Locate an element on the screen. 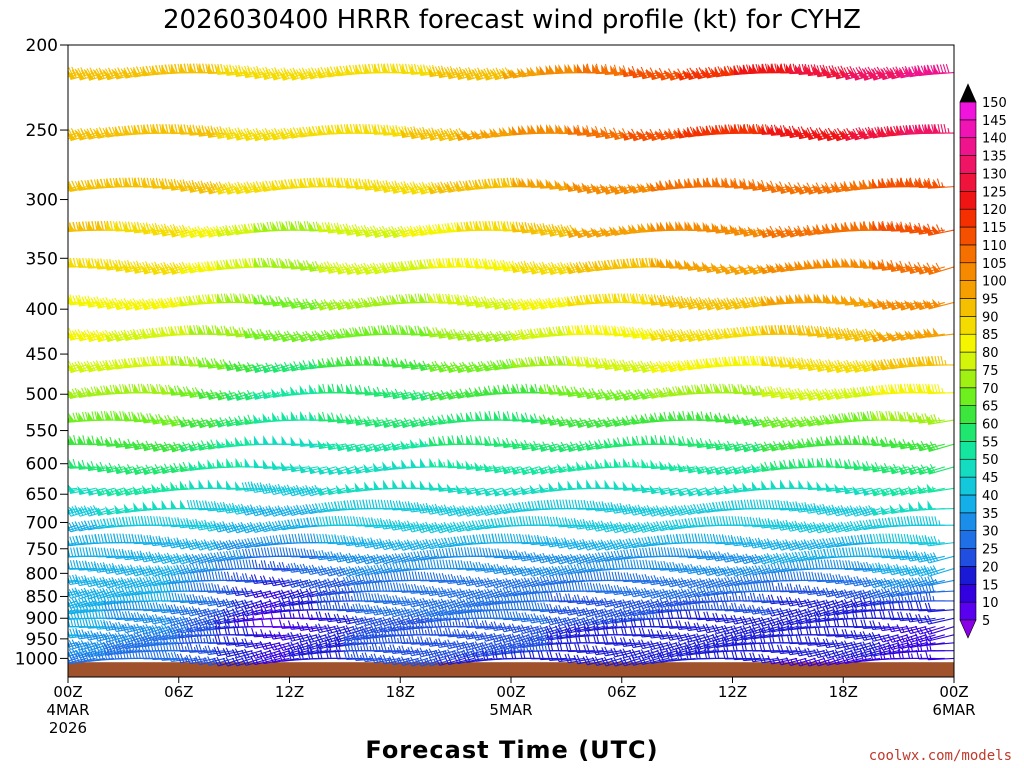 This screenshot has width=1024, height=768. colorbar-tick-label: 10 is located at coordinates (990, 603).